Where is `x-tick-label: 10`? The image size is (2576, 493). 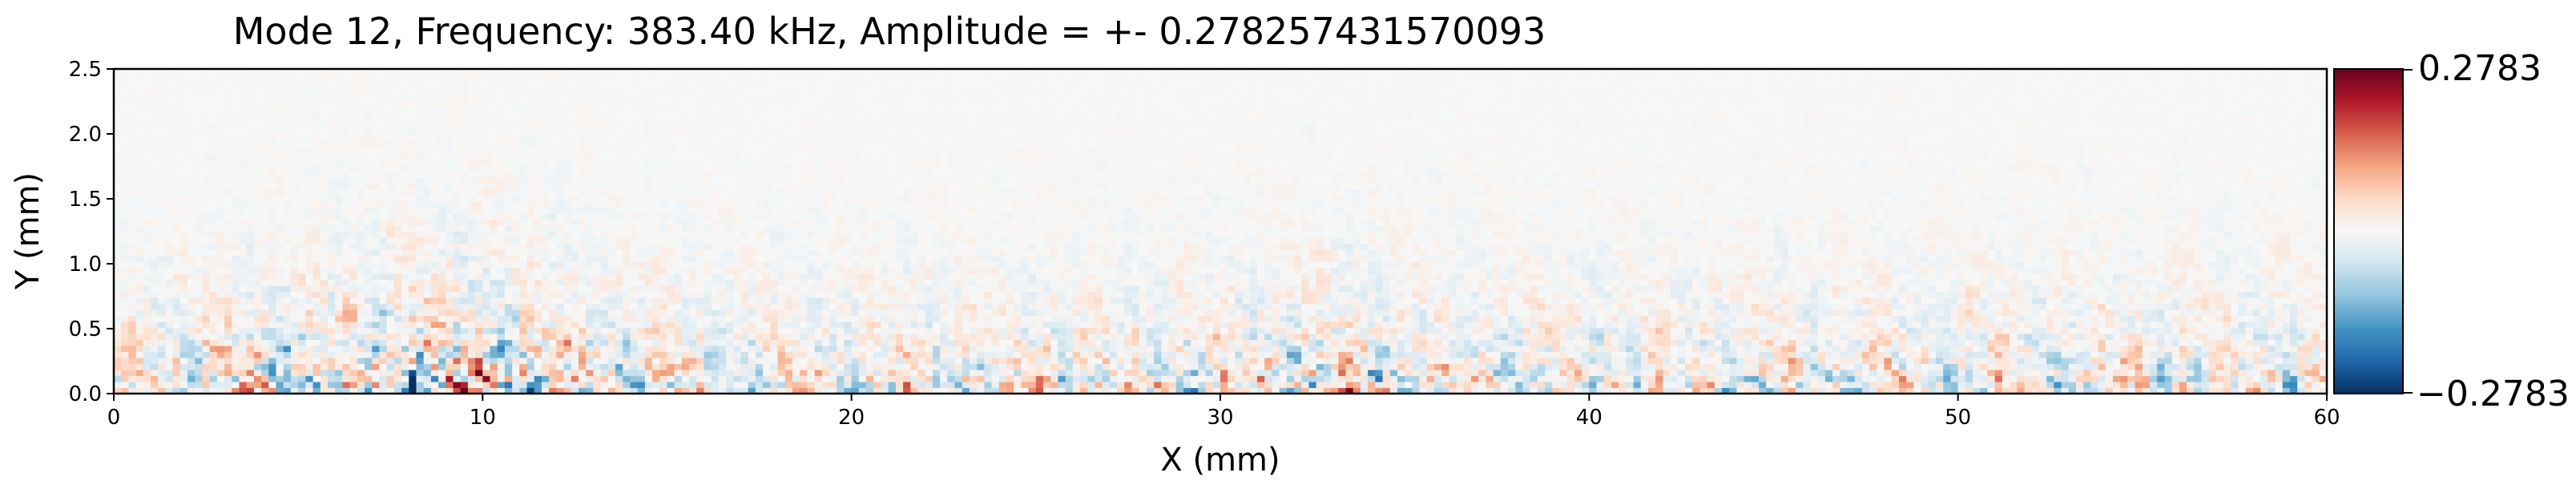
x-tick-label: 10 is located at coordinates (483, 418).